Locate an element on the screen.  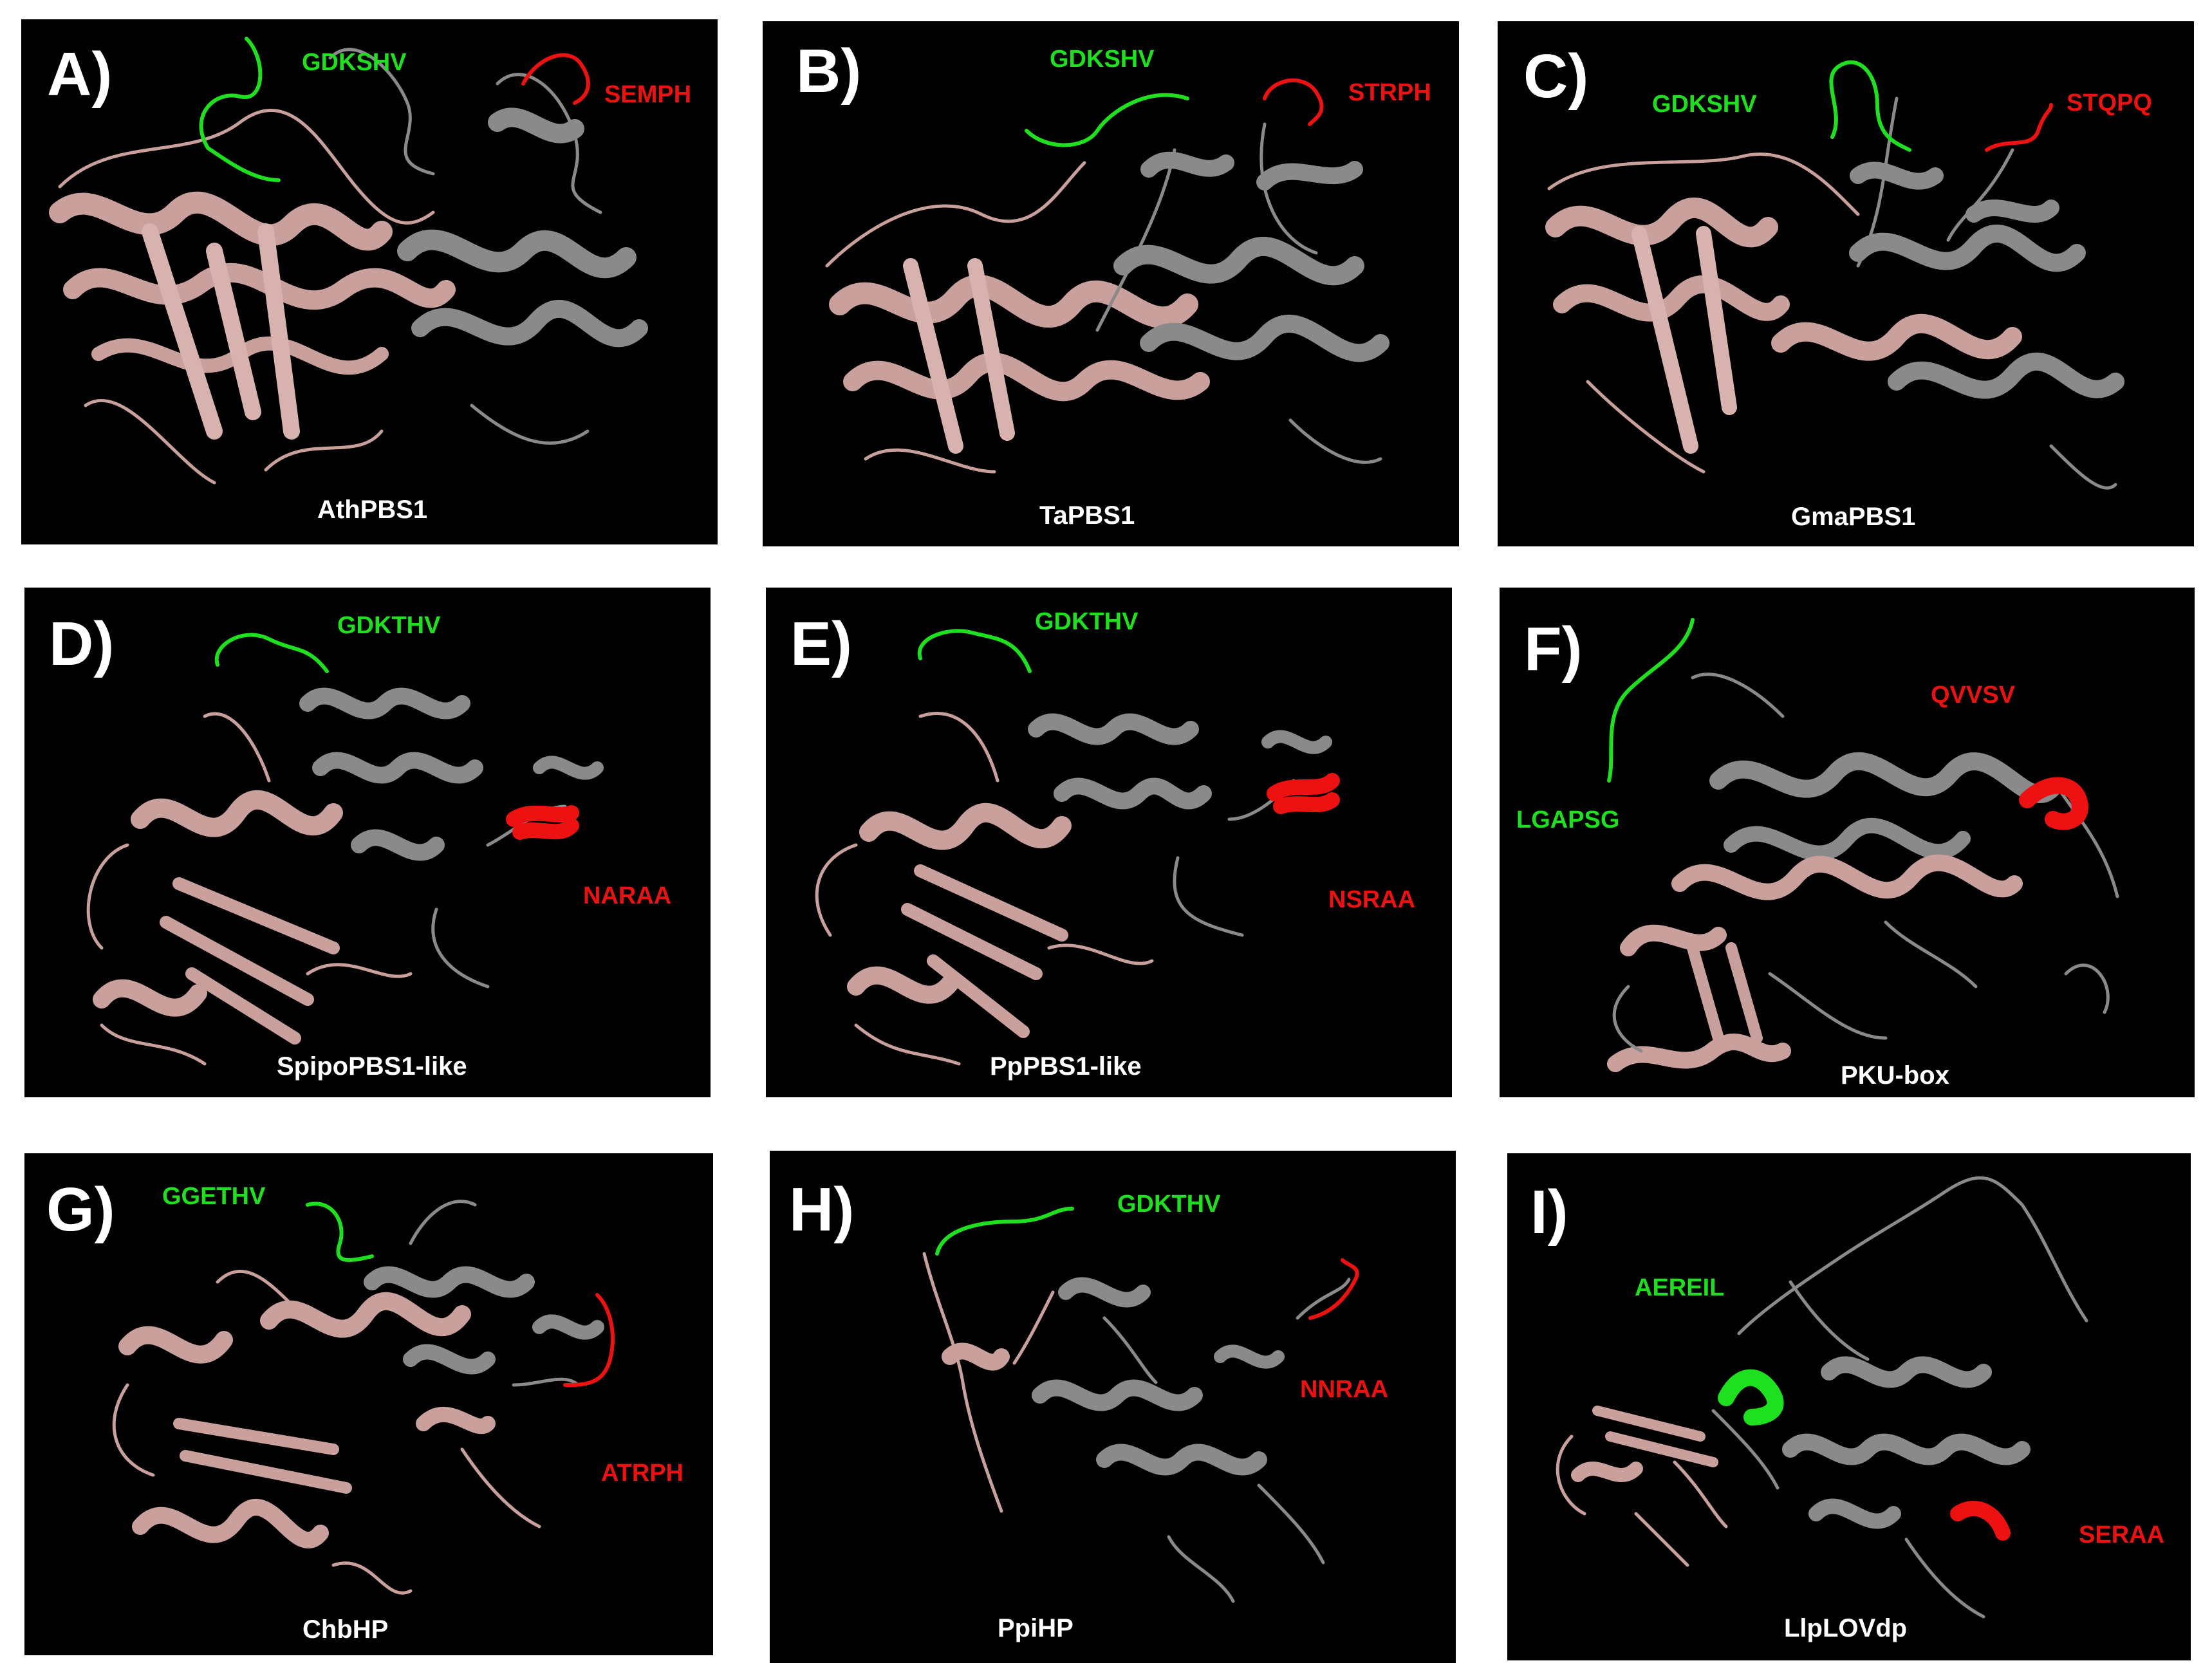
protein-name: PpPBS1-like is located at coordinates (1066, 1066).